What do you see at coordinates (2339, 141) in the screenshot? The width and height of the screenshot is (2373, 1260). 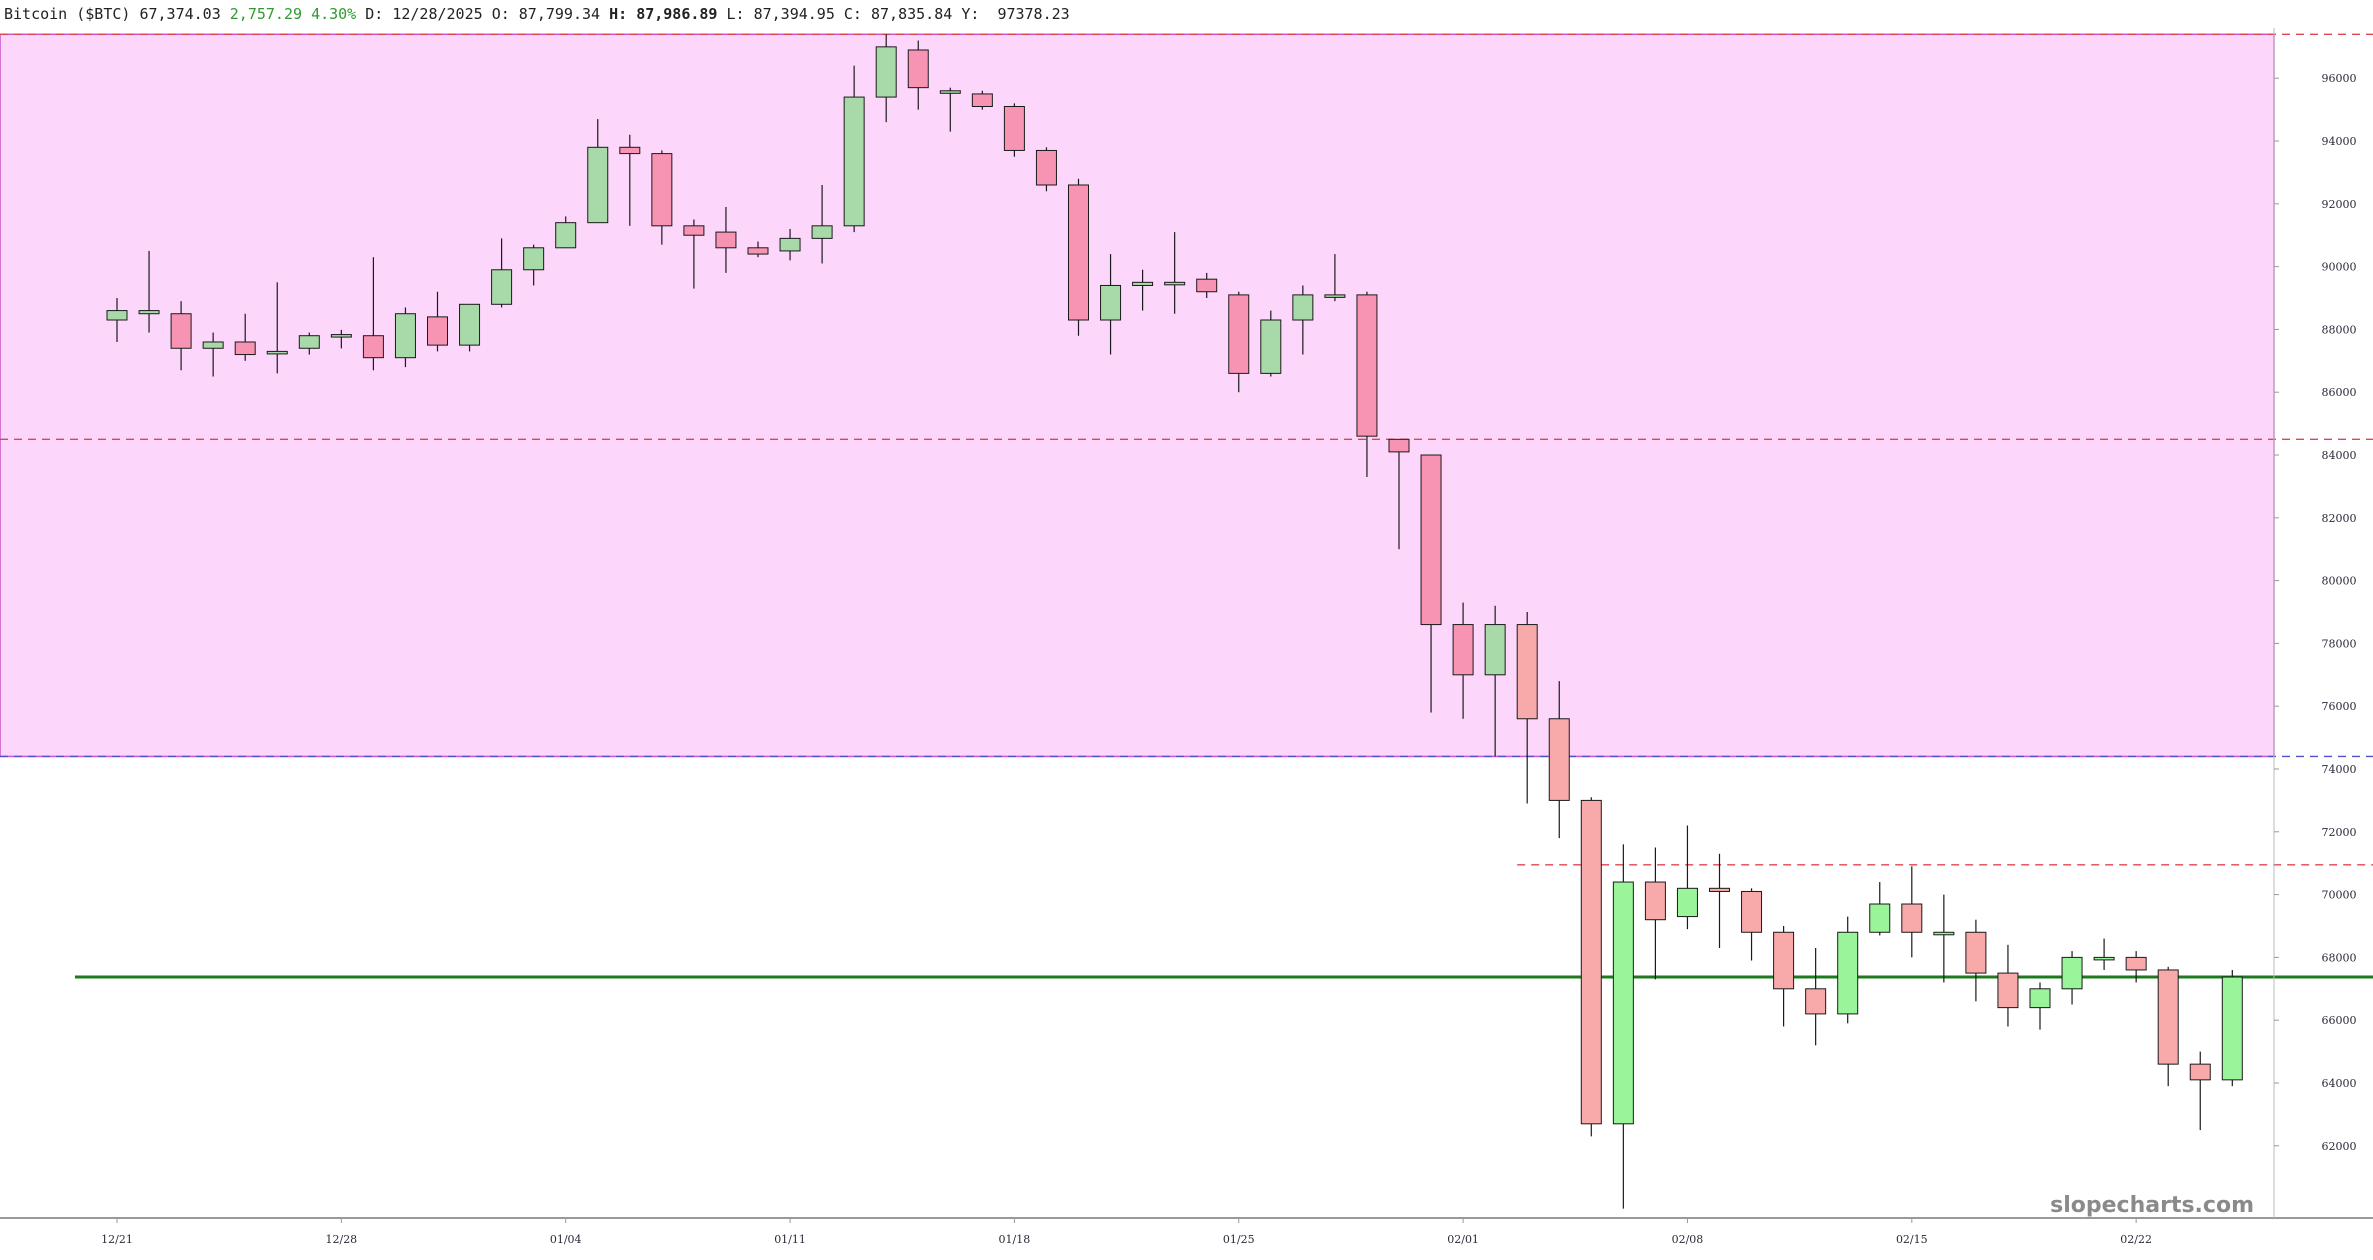 I see `y-tick-label: 94000` at bounding box center [2339, 141].